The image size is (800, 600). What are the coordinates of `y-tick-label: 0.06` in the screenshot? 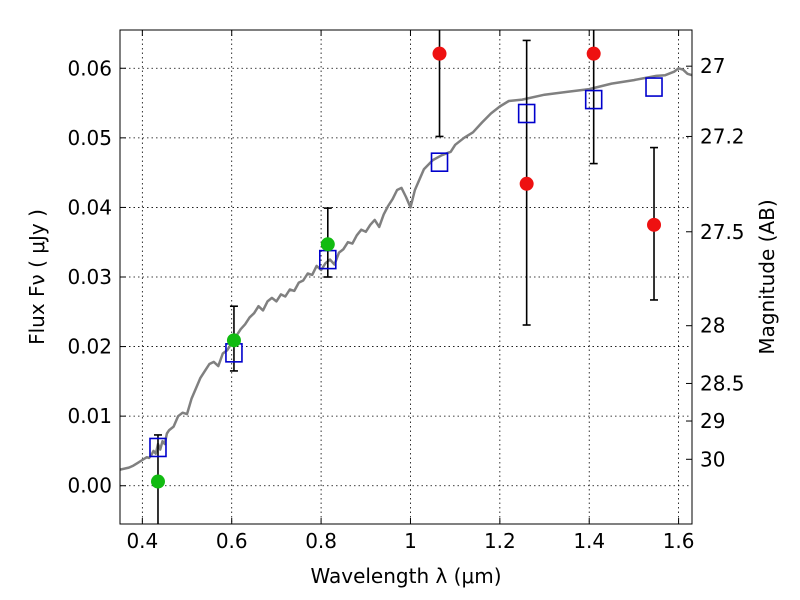 It's located at (89, 68).